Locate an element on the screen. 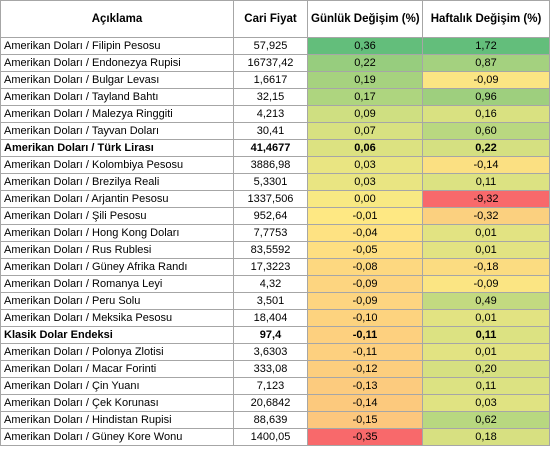 This screenshot has height=474, width=551. daily-change-cell: -0,05 is located at coordinates (365, 250).